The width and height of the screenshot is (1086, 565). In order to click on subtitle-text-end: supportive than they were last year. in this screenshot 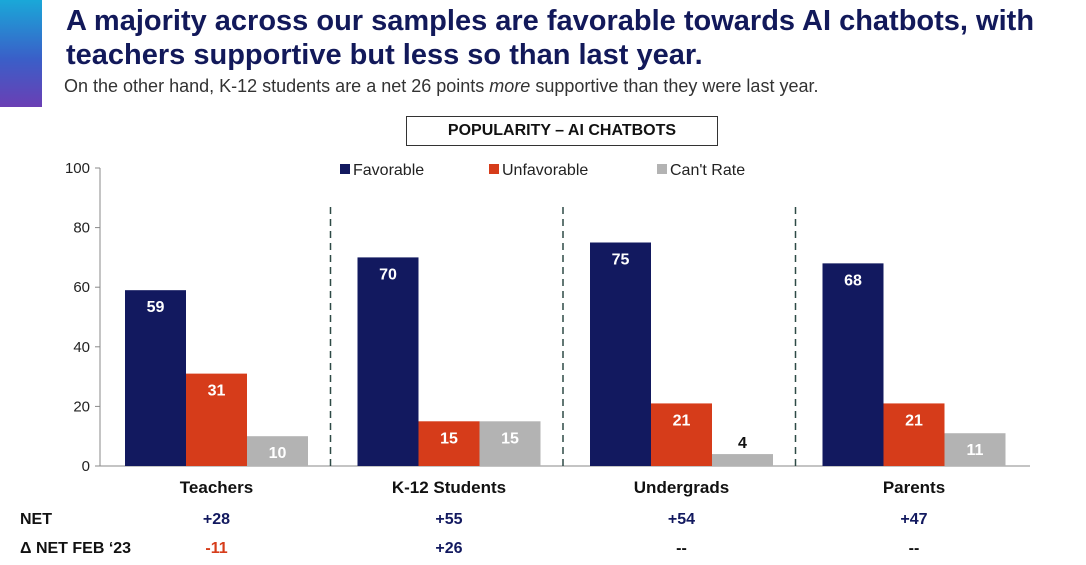, I will do `click(674, 86)`.